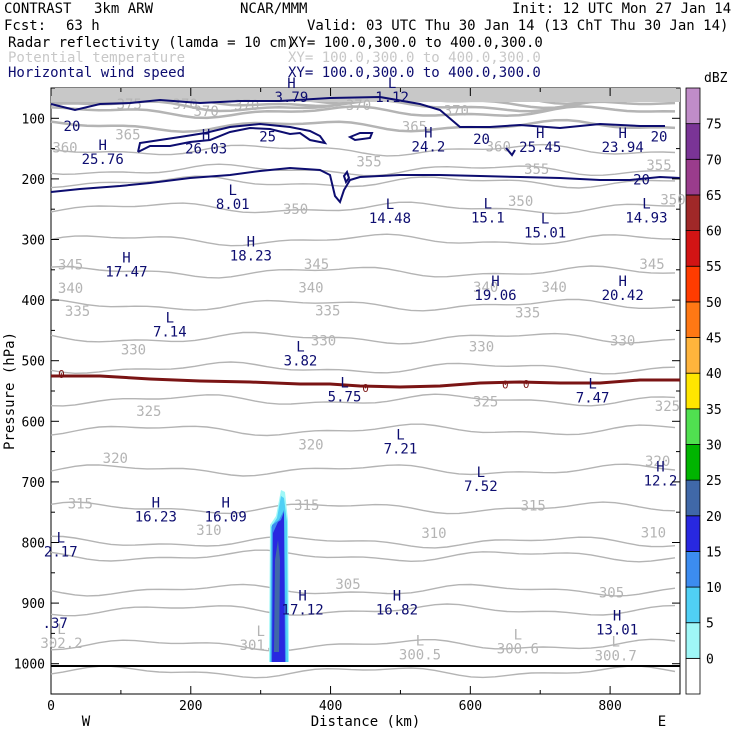  Describe the element at coordinates (33, 119) in the screenshot. I see `y-tick-label: 100` at that location.